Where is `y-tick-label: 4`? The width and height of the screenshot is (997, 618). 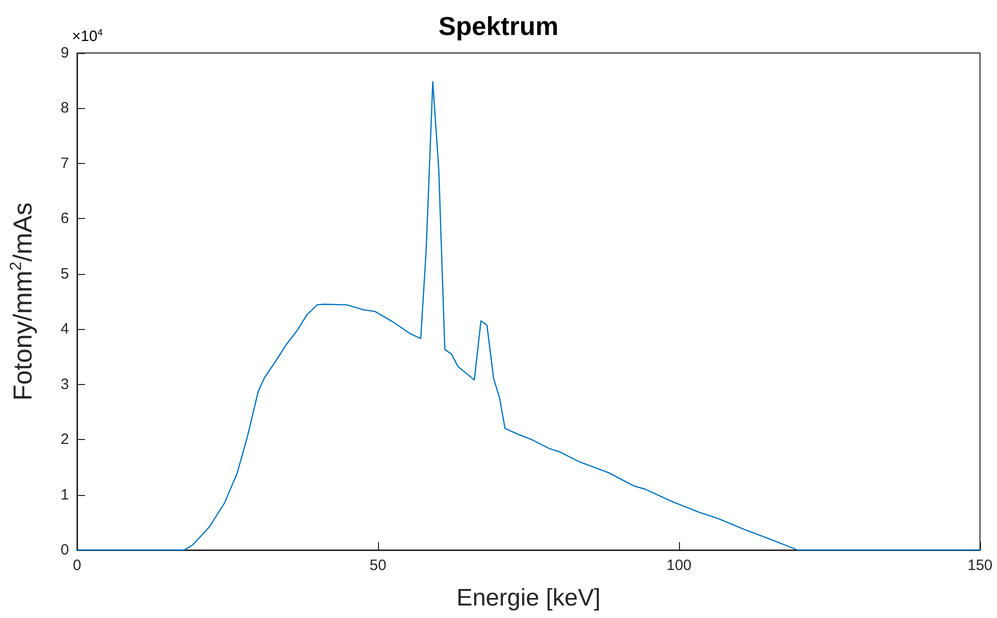 y-tick-label: 4 is located at coordinates (64, 329).